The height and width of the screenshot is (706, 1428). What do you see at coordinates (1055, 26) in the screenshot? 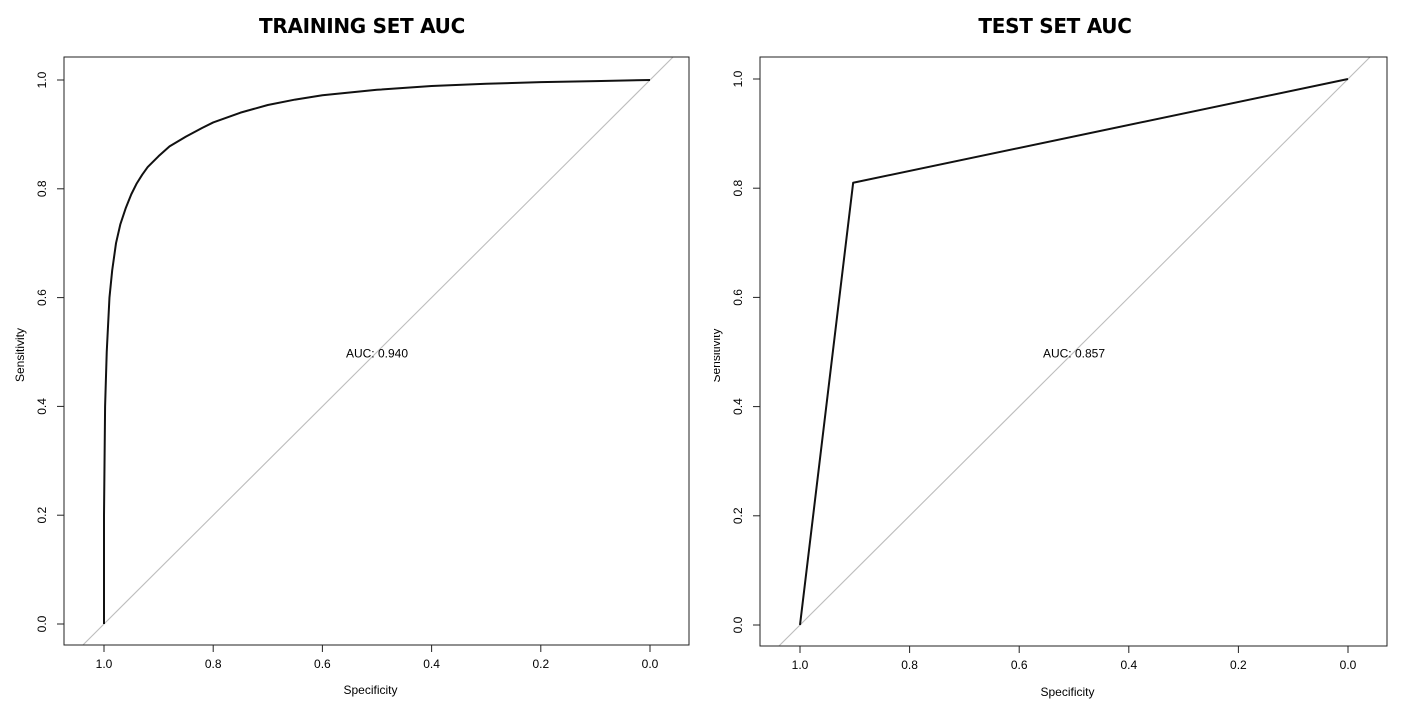
I see `chart-title: TEST SET AUC` at bounding box center [1055, 26].